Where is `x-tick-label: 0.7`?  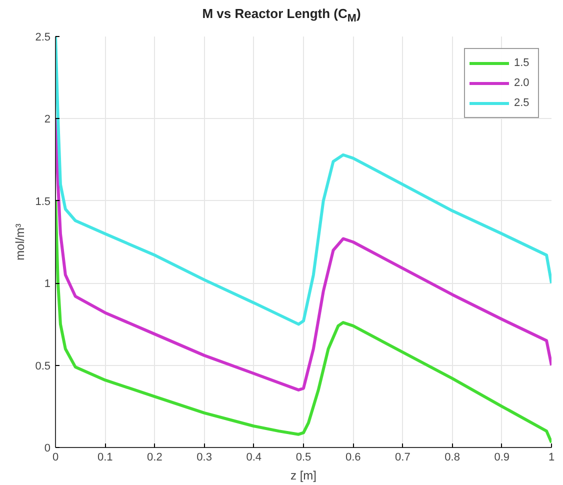
x-tick-label: 0.7 is located at coordinates (402, 458).